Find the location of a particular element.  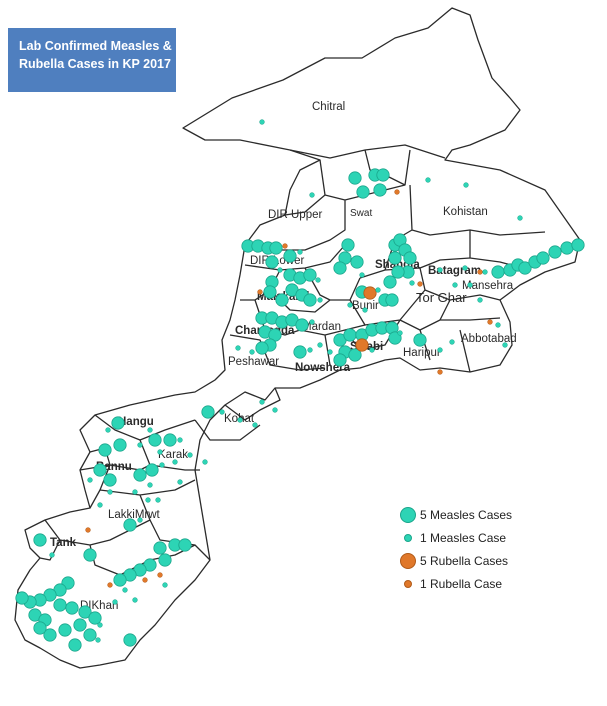

label-dir-upper: DIR Upper is located at coordinates (295, 215).